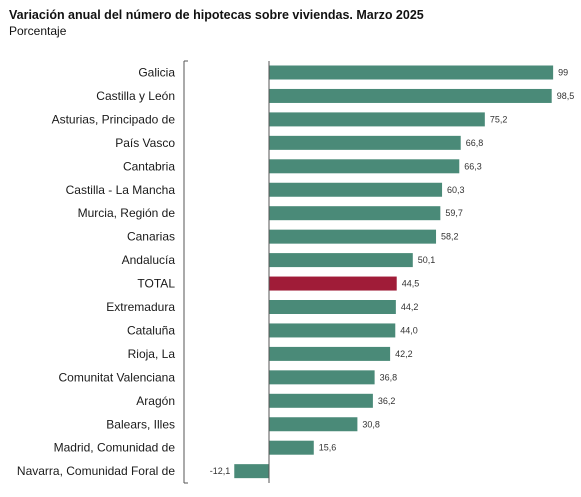 This screenshot has width=581, height=497. I want to click on value-label: 30,8, so click(371, 424).